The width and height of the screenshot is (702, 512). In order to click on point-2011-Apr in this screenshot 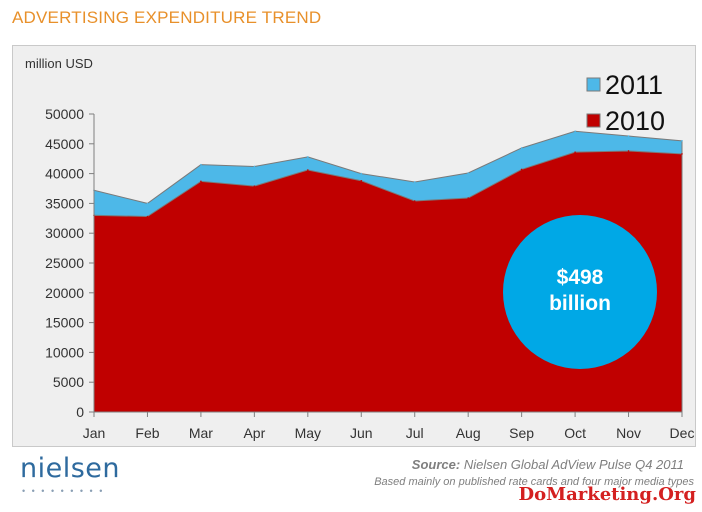, I will do `click(254, 166)`.